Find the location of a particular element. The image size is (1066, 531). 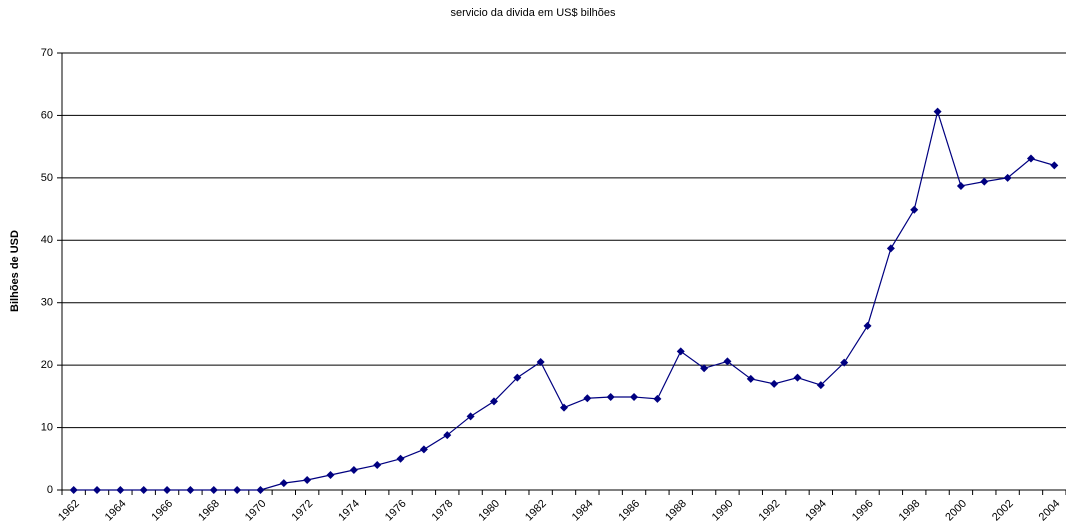

x-tick-label: 1998 is located at coordinates (910, 511).